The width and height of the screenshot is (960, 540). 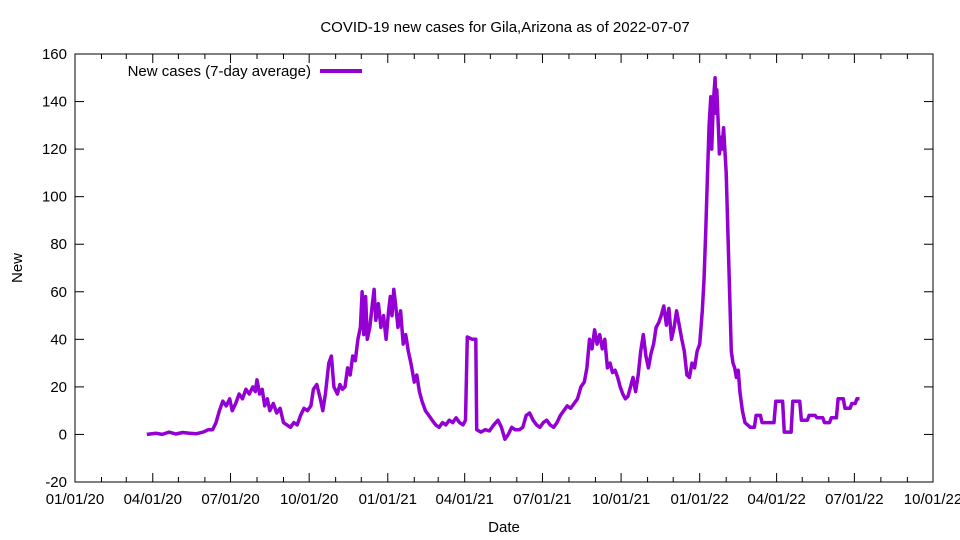 I want to click on x-axis-label: Date, so click(x=504, y=527).